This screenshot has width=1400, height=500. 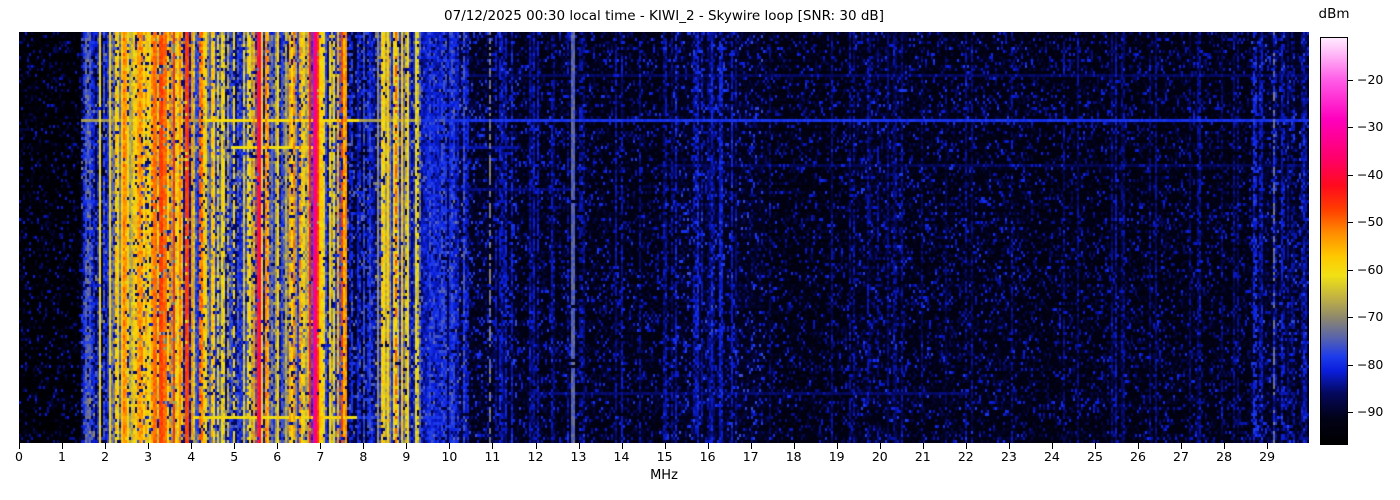 I want to click on x-tick-label: 22, so click(x=965, y=456).